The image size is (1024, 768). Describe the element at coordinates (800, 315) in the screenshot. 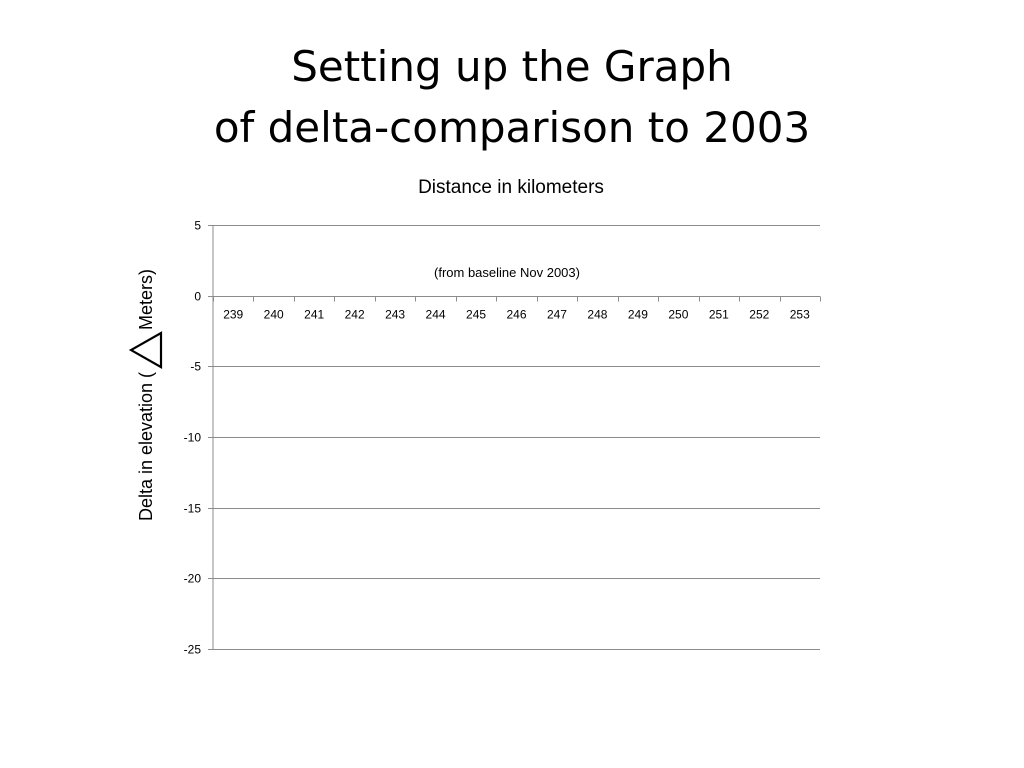

I see `x-tick-label: 253` at that location.